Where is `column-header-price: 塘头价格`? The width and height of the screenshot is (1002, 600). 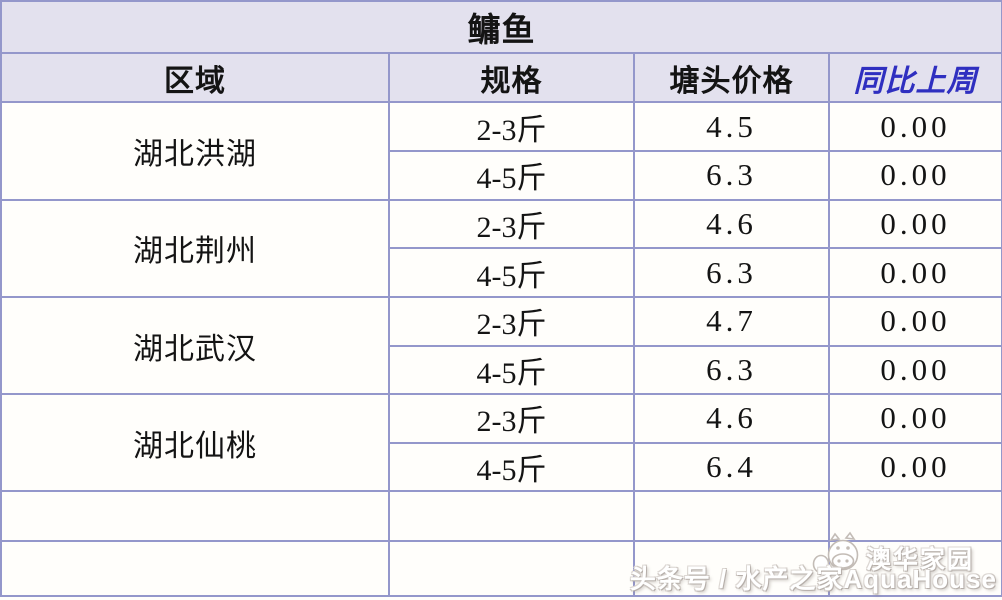
column-header-price: 塘头价格 is located at coordinates (731, 77).